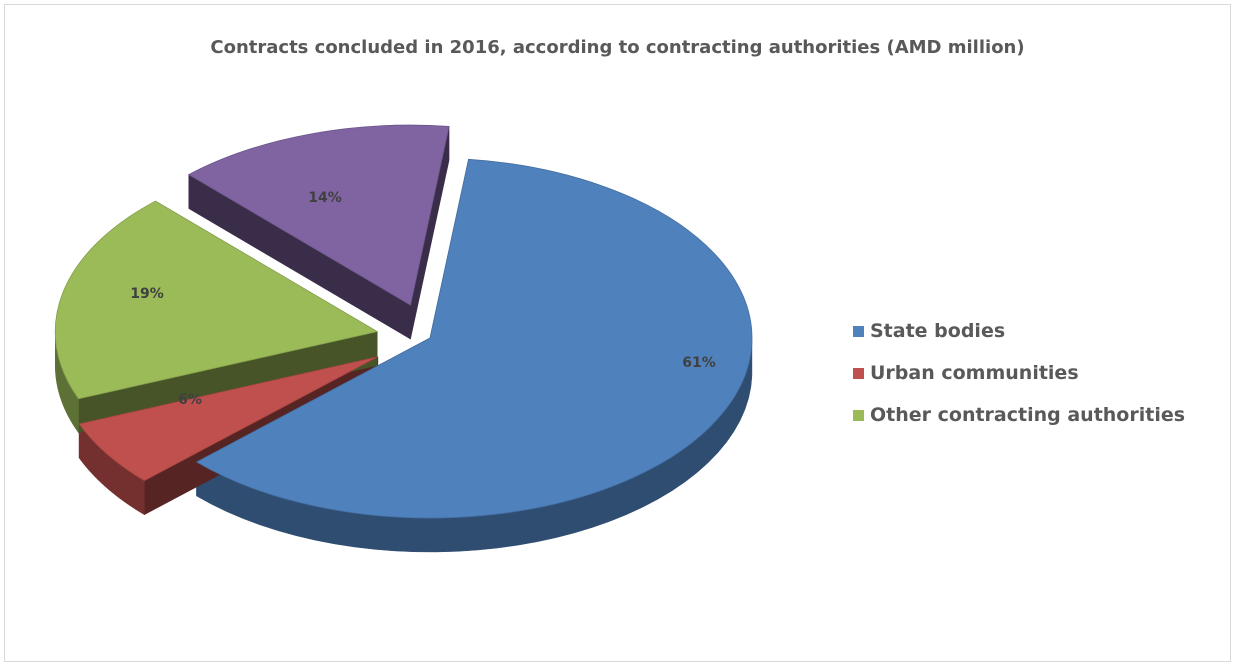 Image resolution: width=1241 pixels, height=668 pixels. Describe the element at coordinates (699, 363) in the screenshot. I see `pie-data-label: 61%` at that location.